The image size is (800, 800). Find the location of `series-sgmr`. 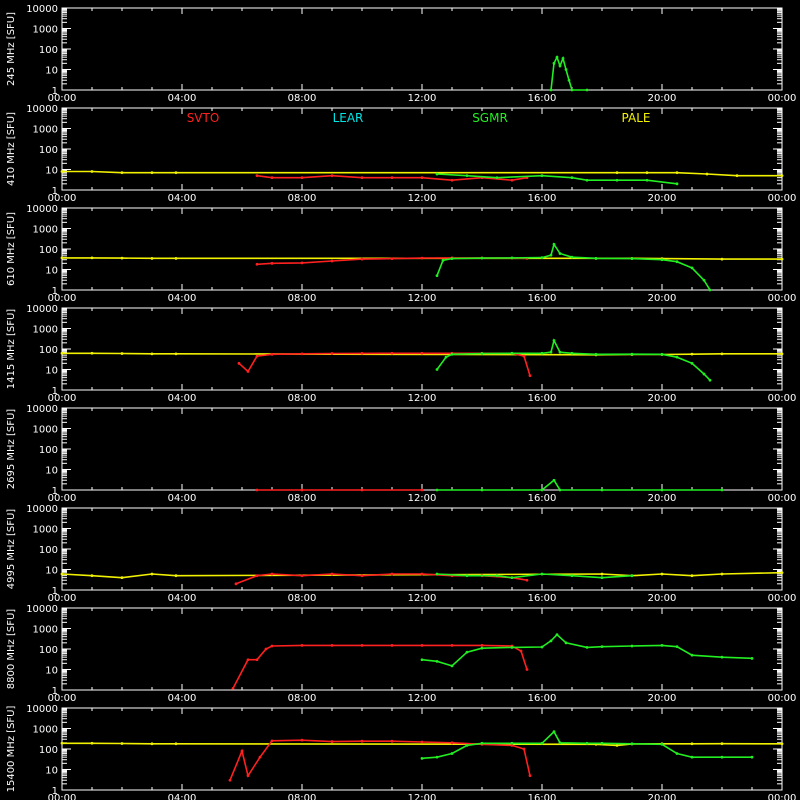

series-sgmr is located at coordinates (573, 359).